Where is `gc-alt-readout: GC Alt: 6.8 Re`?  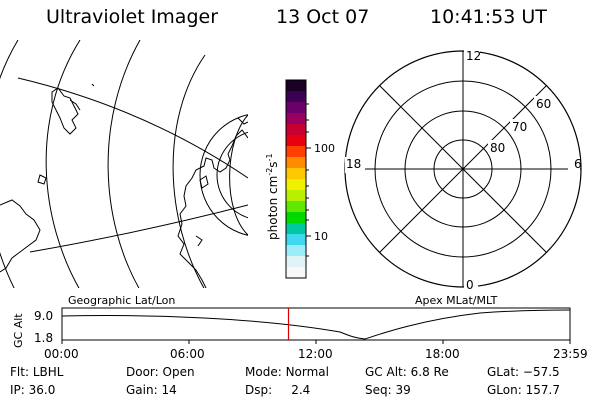
gc-alt-readout: GC Alt: 6.8 Re is located at coordinates (407, 372).